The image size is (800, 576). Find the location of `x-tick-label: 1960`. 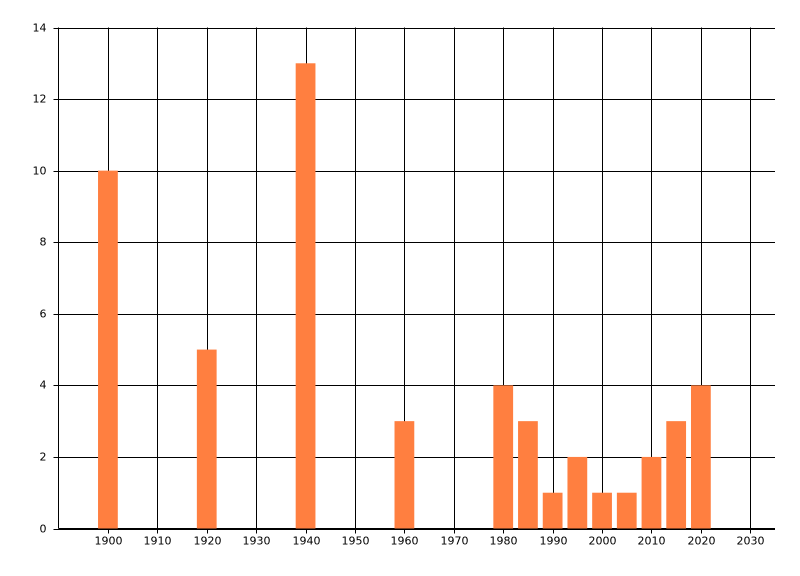

x-tick-label: 1960 is located at coordinates (405, 541).